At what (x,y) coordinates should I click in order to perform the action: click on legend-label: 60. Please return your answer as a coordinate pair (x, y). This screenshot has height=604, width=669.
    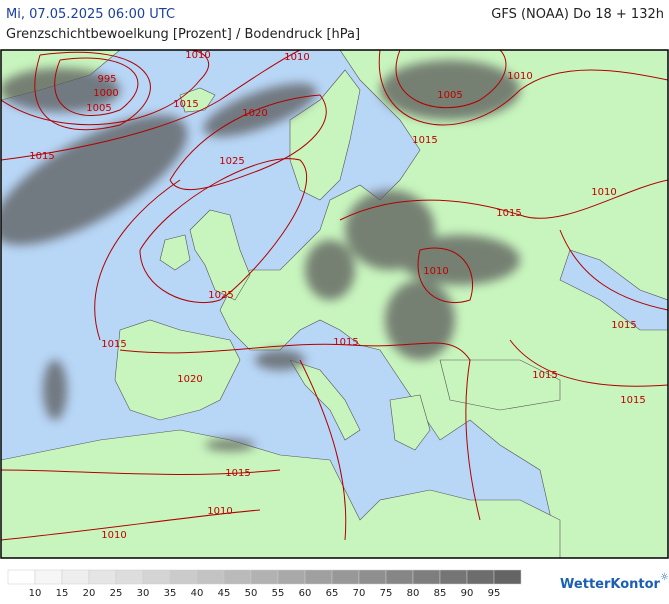
    Looking at the image, I should click on (305, 593).